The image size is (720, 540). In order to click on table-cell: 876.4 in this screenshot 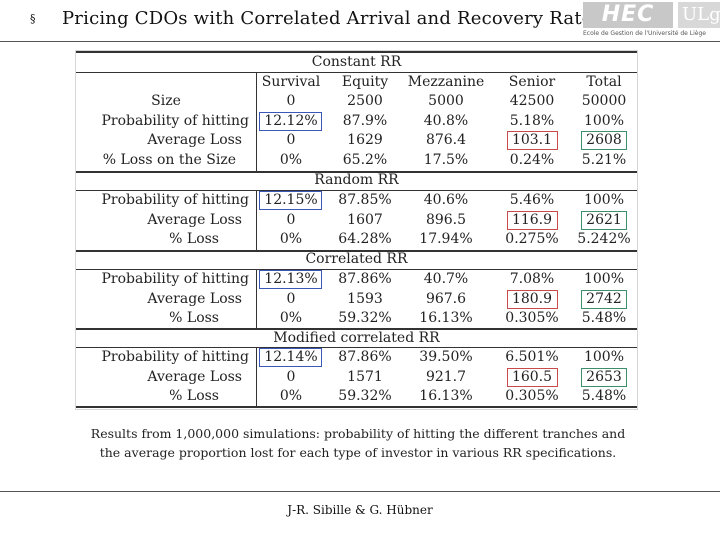, I will do `click(446, 140)`.